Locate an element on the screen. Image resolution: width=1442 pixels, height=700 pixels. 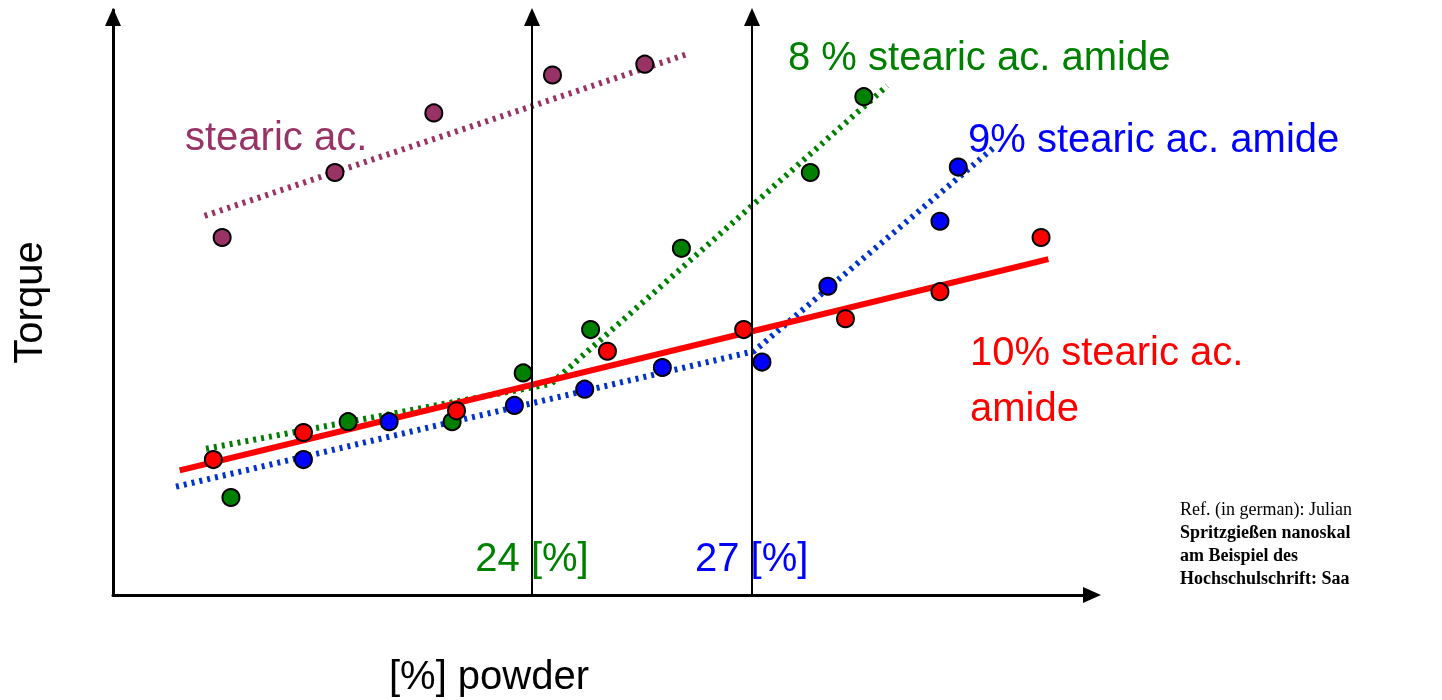
x-tick-label: 24 [%] is located at coordinates (532, 557).